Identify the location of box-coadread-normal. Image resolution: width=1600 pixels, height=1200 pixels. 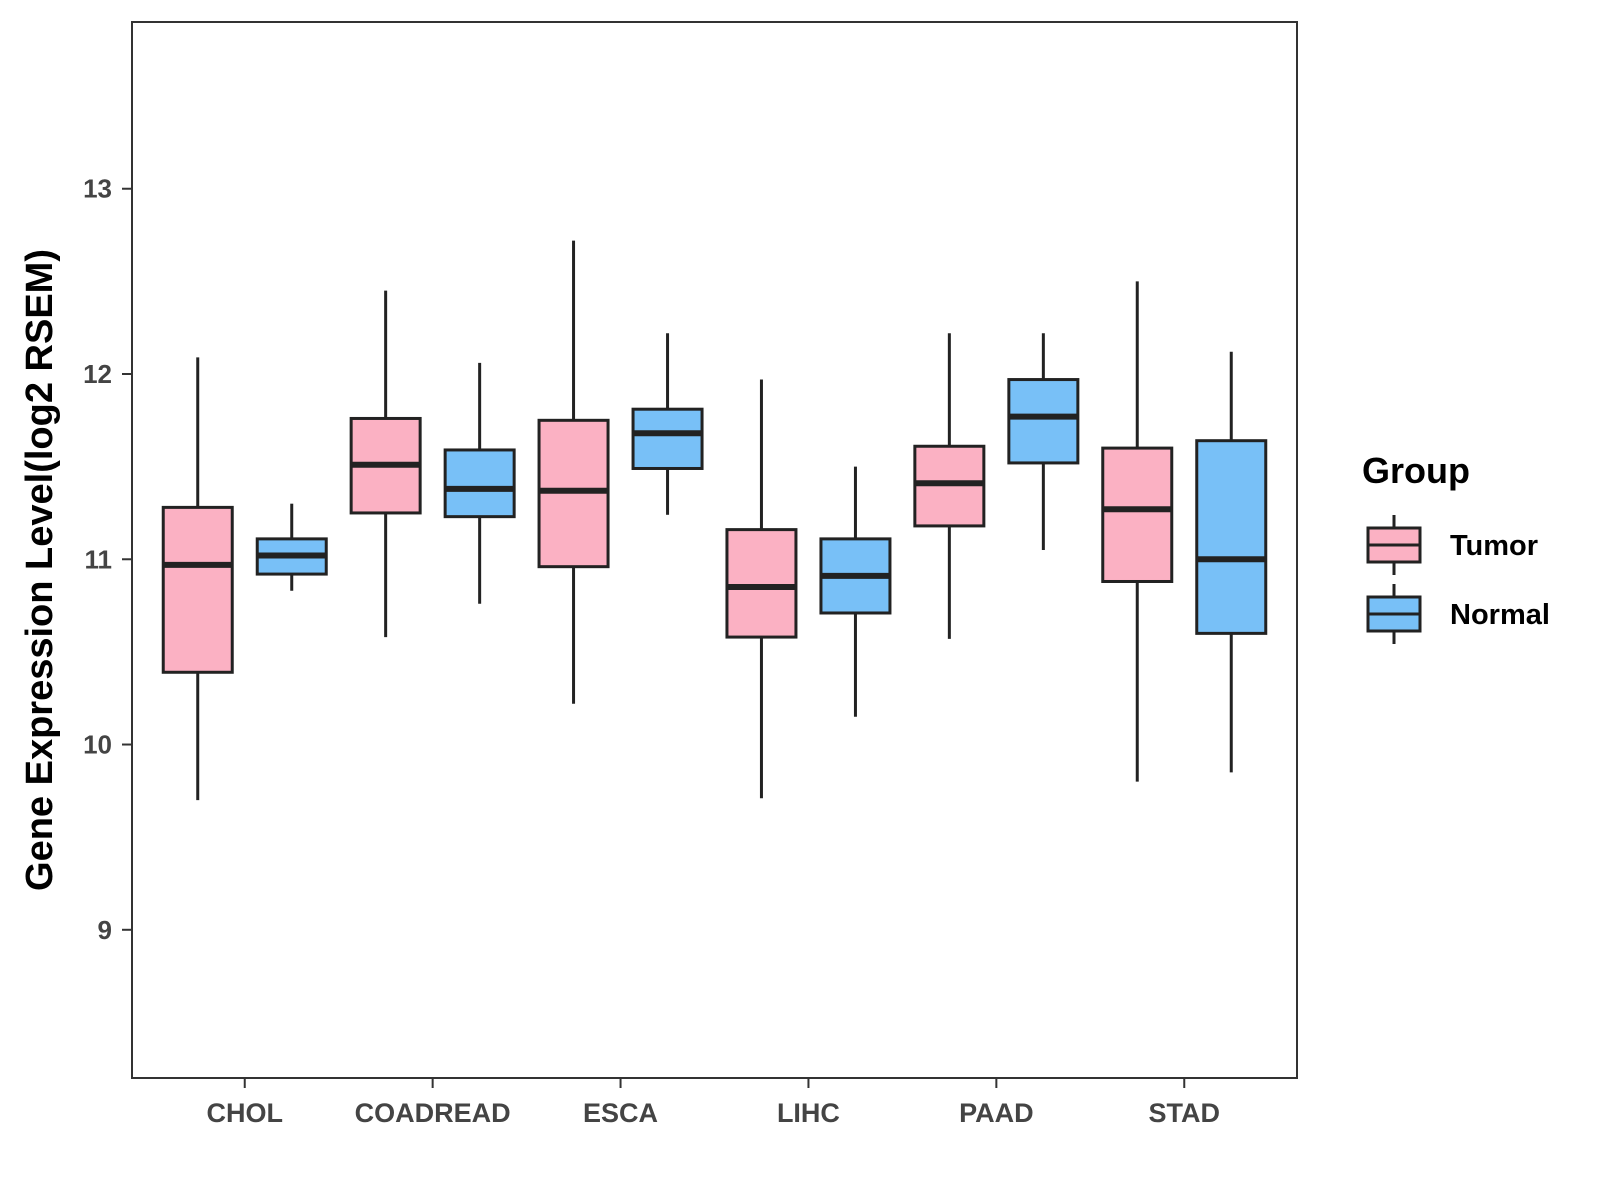
(479, 483).